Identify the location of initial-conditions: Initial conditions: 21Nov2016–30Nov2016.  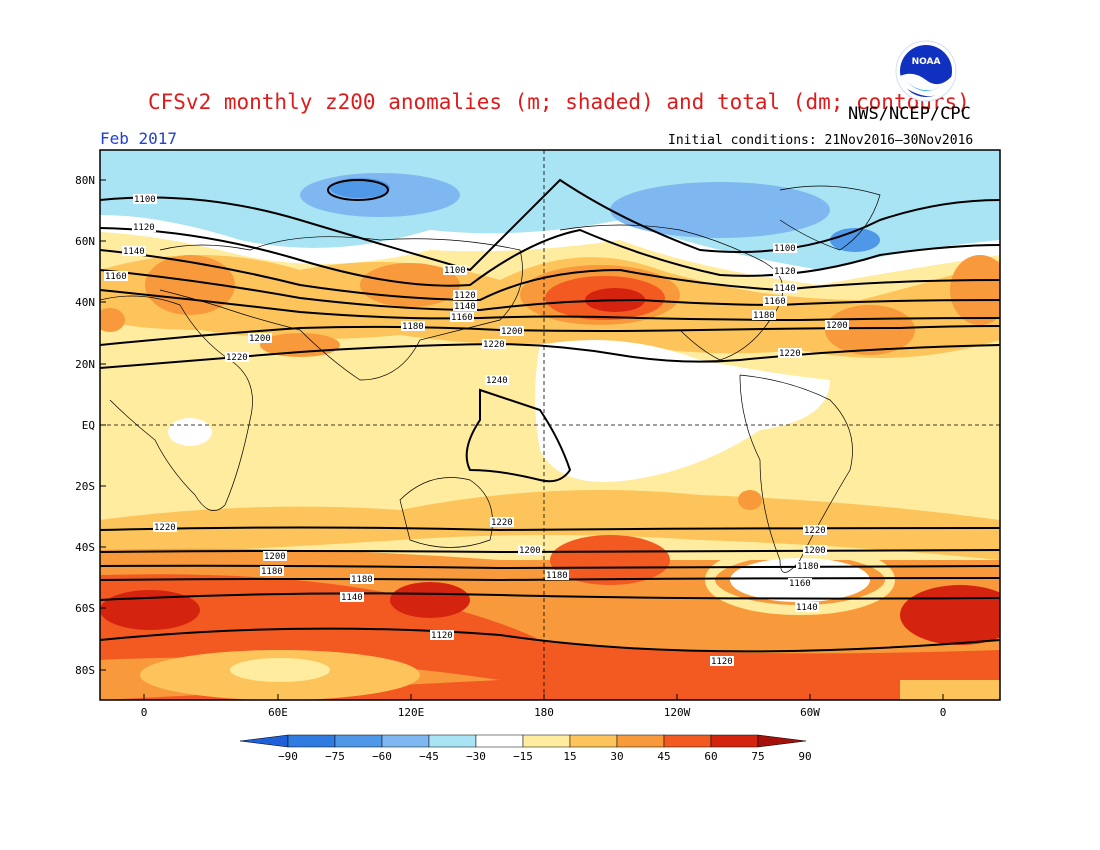
(821, 140).